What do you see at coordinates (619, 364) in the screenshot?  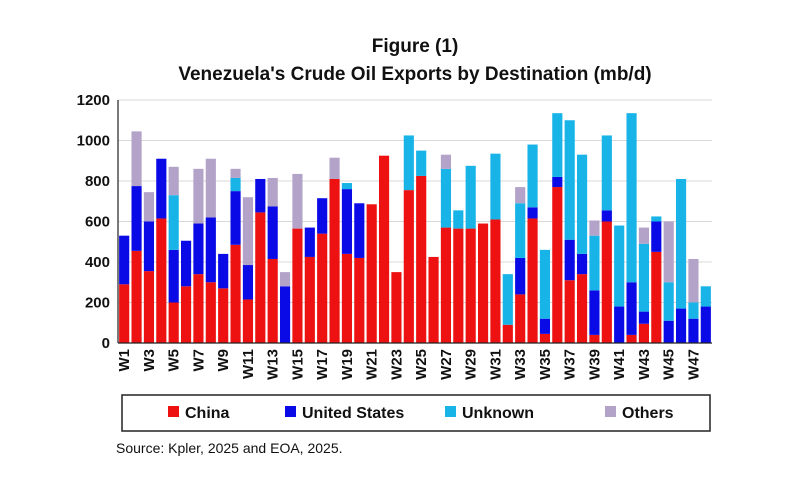 I see `x-tick-label: W41` at bounding box center [619, 364].